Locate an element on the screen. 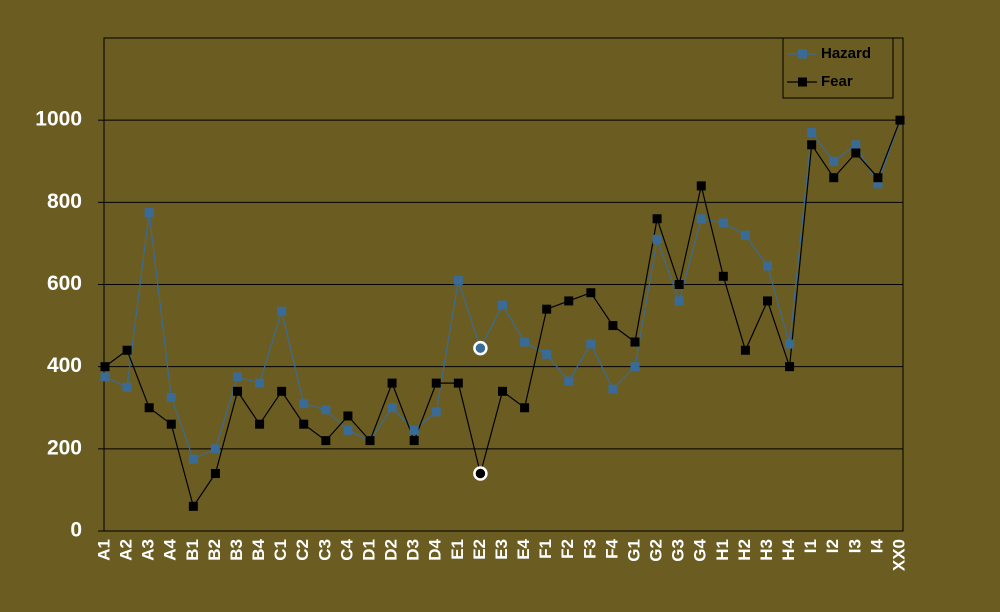  x-tick-label: F2 is located at coordinates (567, 549).